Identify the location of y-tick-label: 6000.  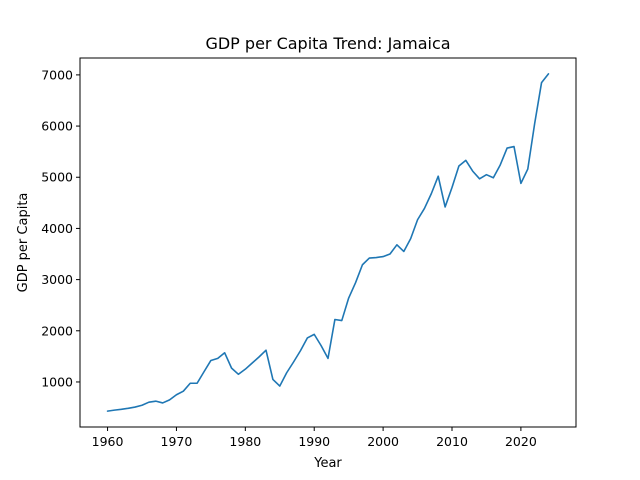
(57, 126).